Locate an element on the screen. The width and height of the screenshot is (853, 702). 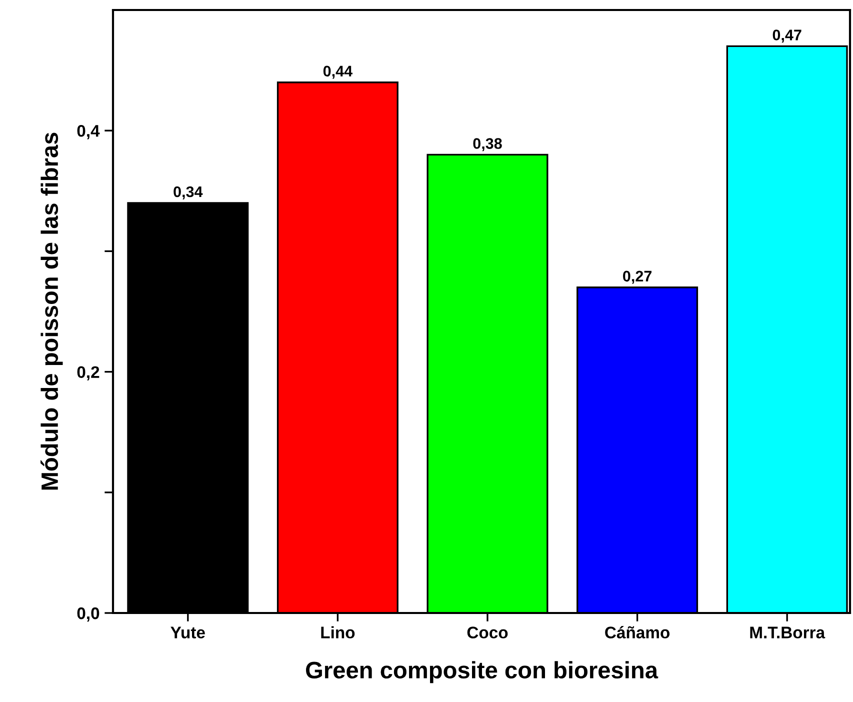
x-tick-label: M.T.Borra is located at coordinates (788, 632).